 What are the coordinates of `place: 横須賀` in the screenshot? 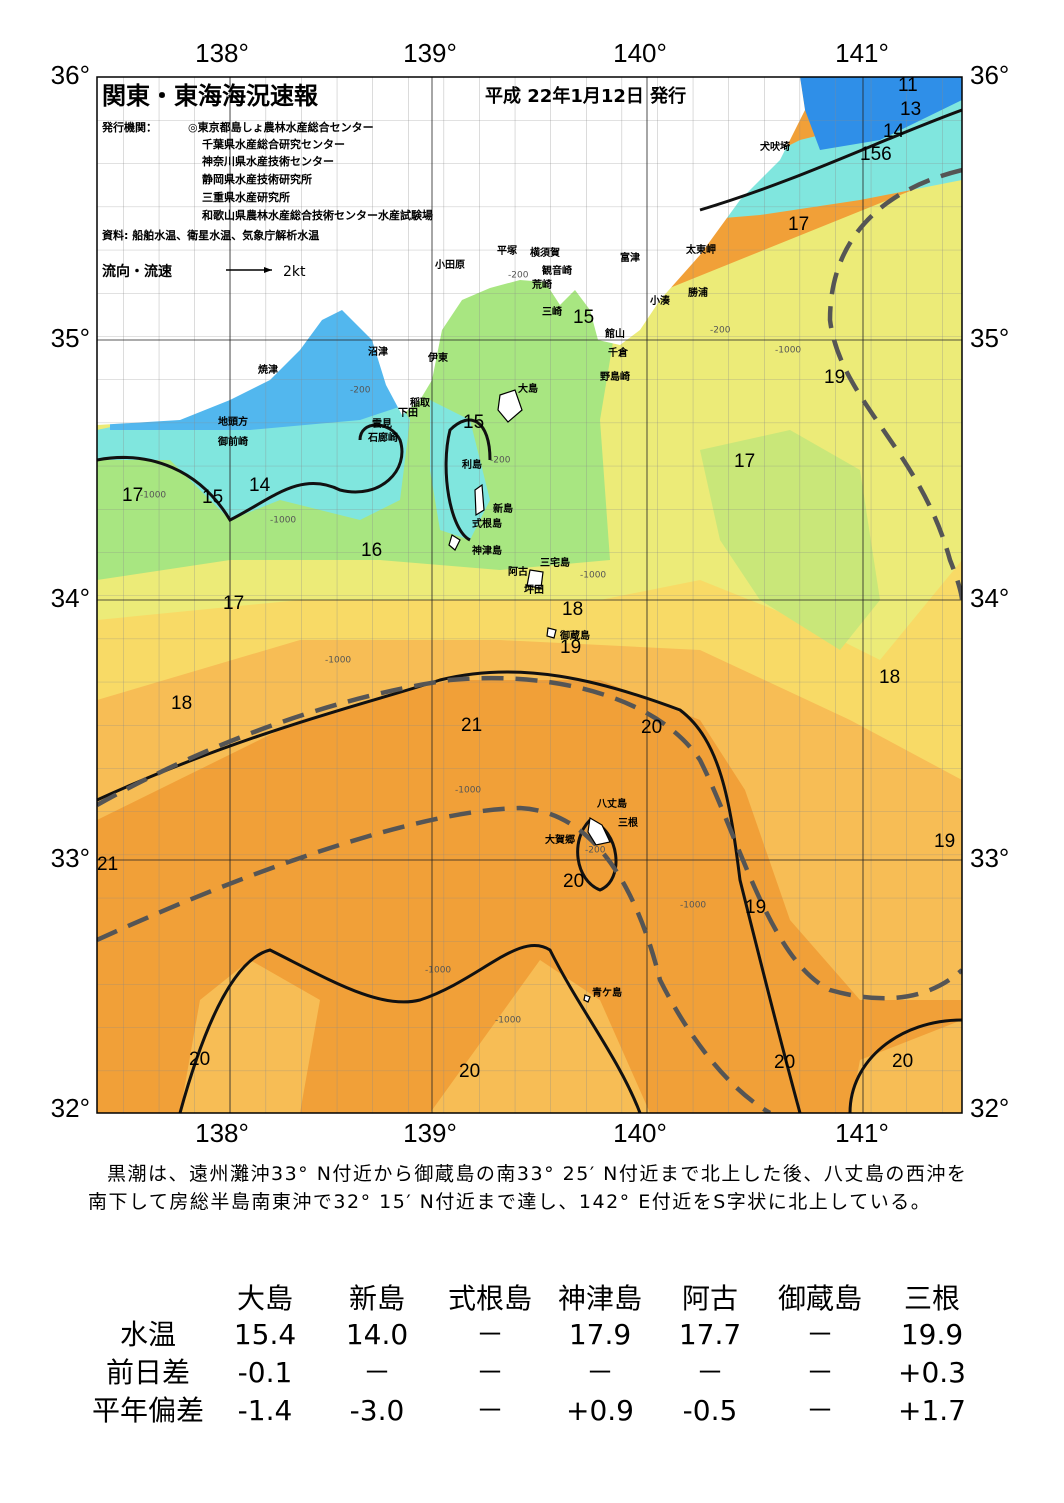 It's located at (545, 252).